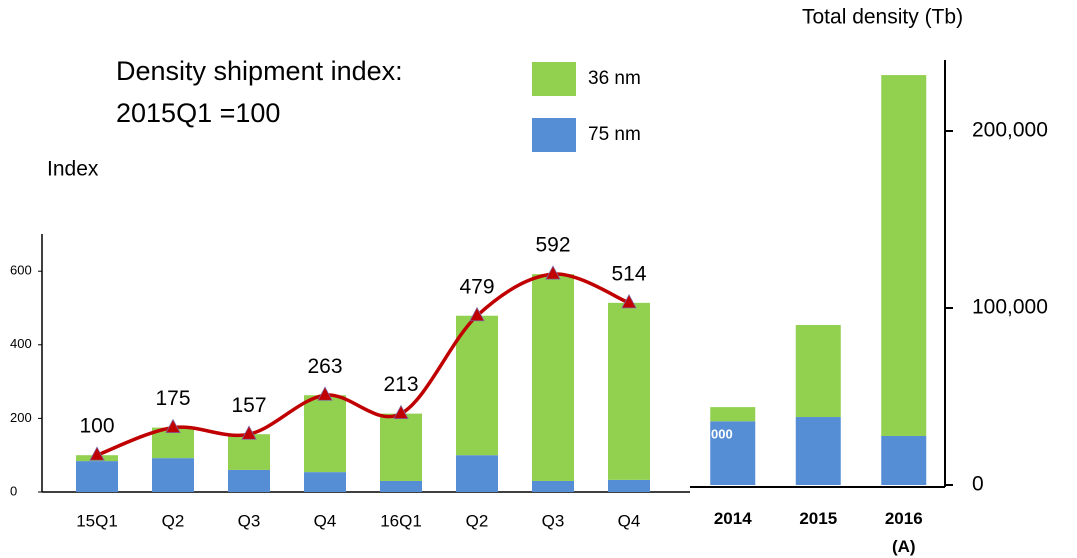  Describe the element at coordinates (324, 366) in the screenshot. I see `data-label: 263` at that location.